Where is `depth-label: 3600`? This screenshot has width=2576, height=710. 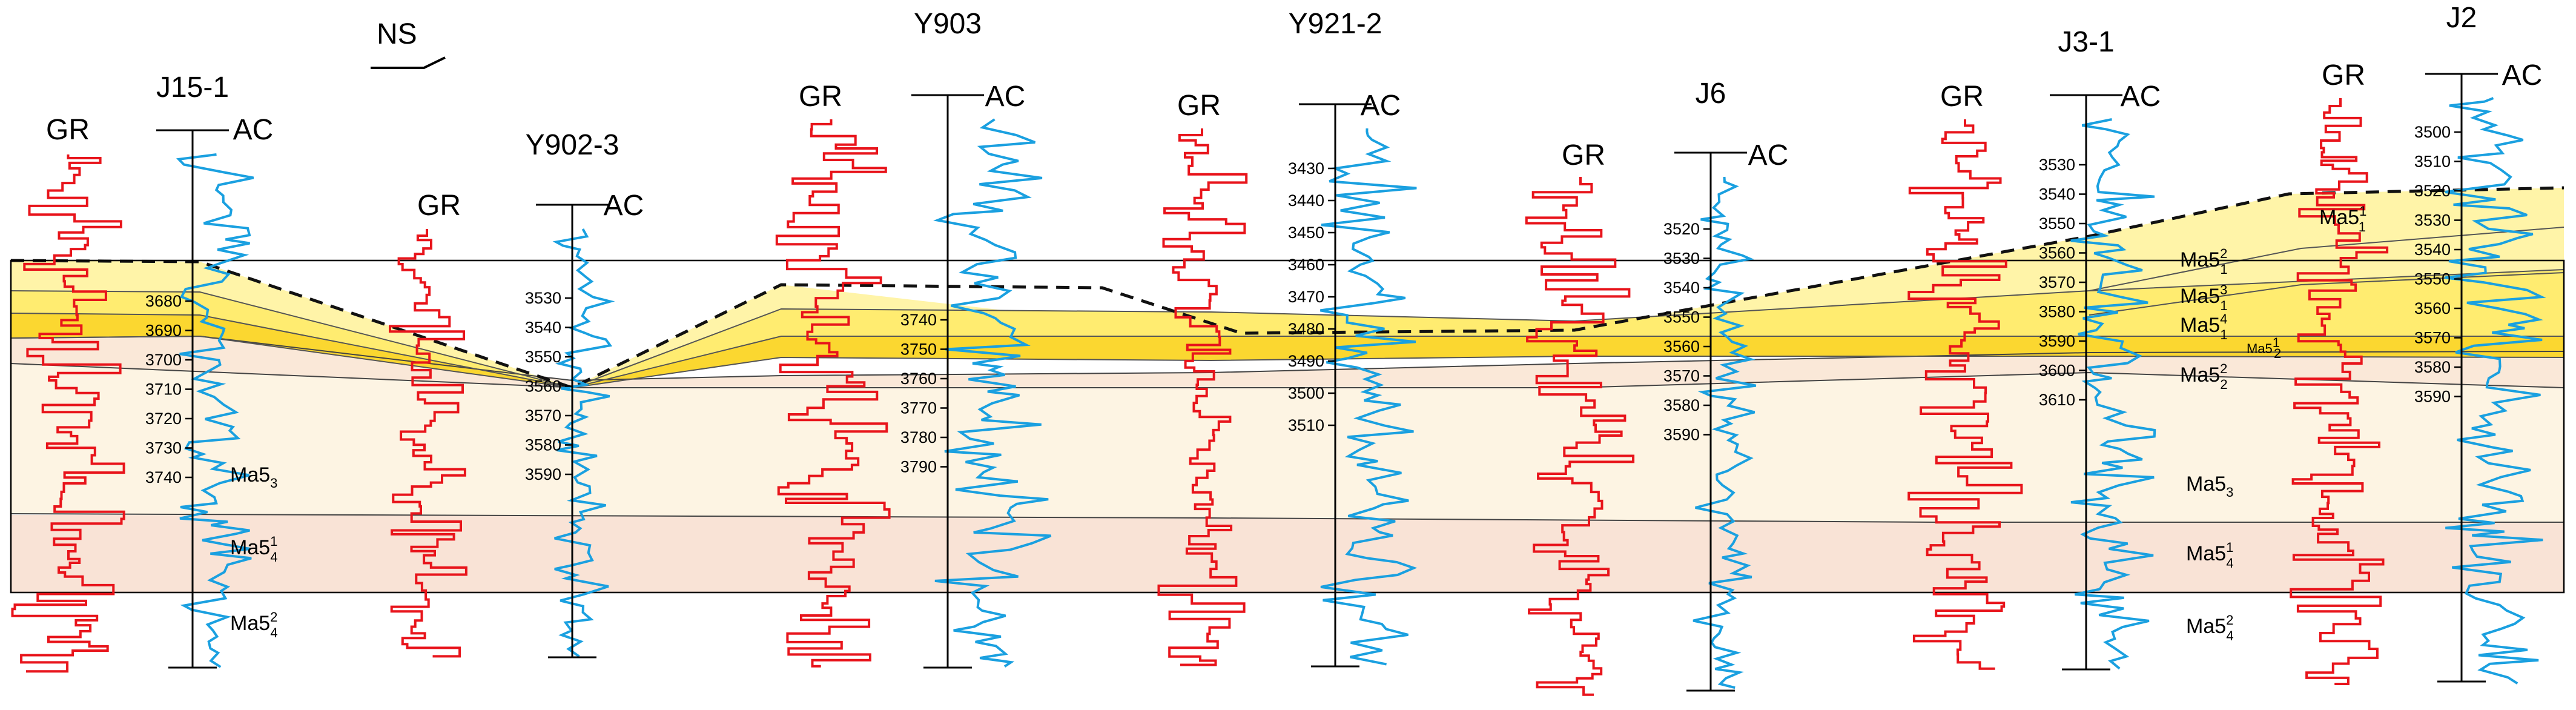 depth-label: 3600 is located at coordinates (2057, 371).